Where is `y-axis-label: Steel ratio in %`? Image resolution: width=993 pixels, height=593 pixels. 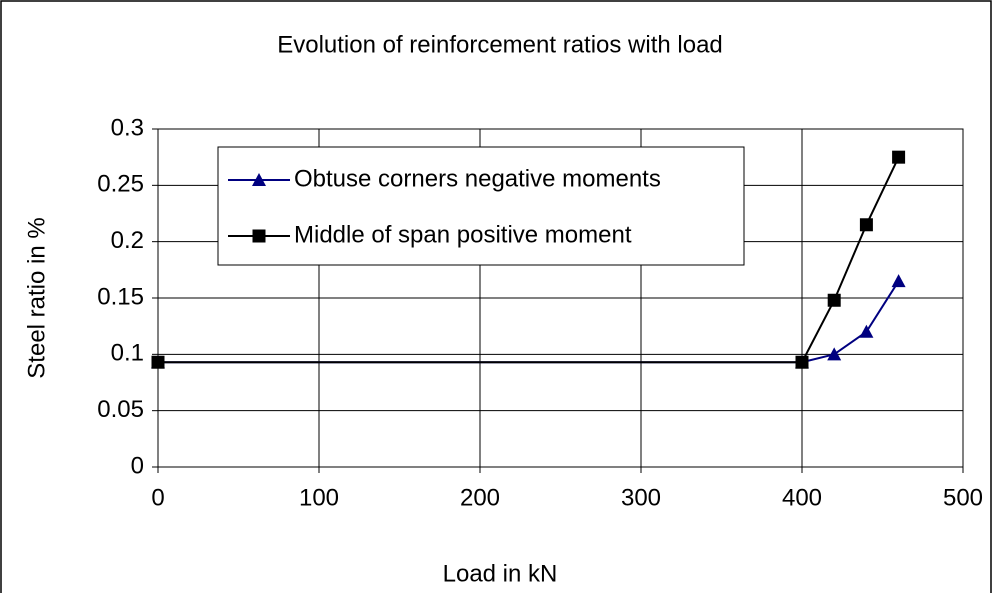 y-axis-label: Steel ratio in % is located at coordinates (36, 297).